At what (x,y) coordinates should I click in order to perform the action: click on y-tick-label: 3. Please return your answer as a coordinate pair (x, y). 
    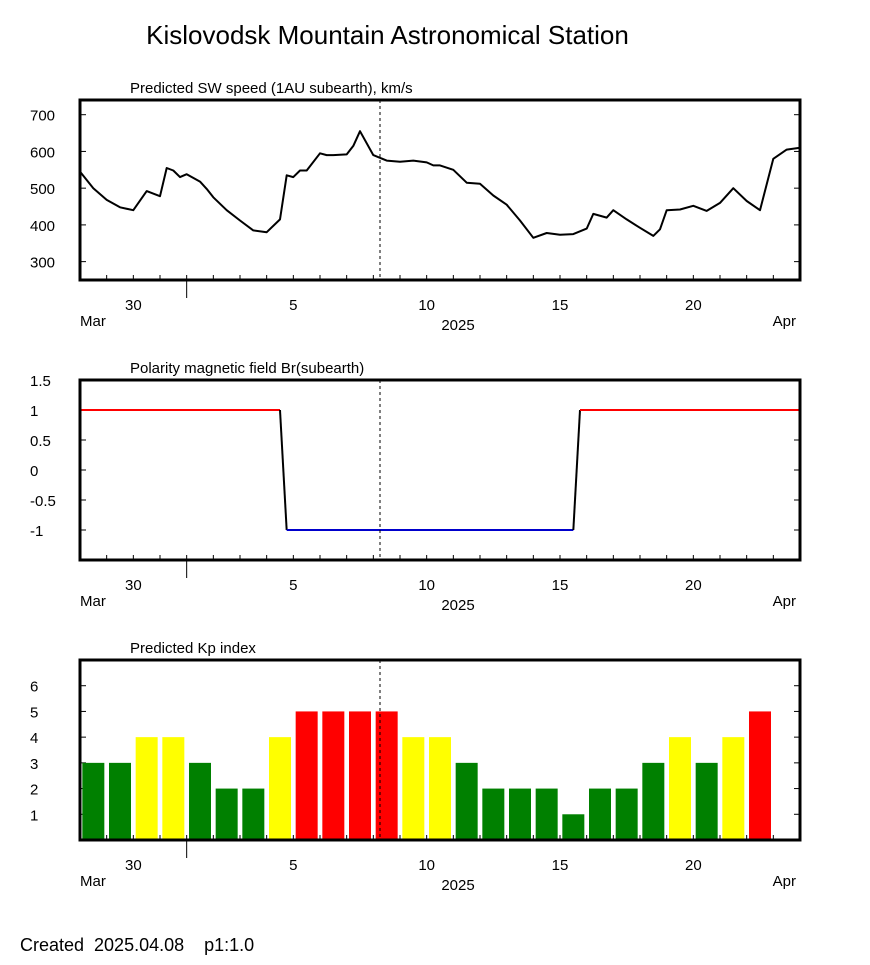
    Looking at the image, I should click on (34, 764).